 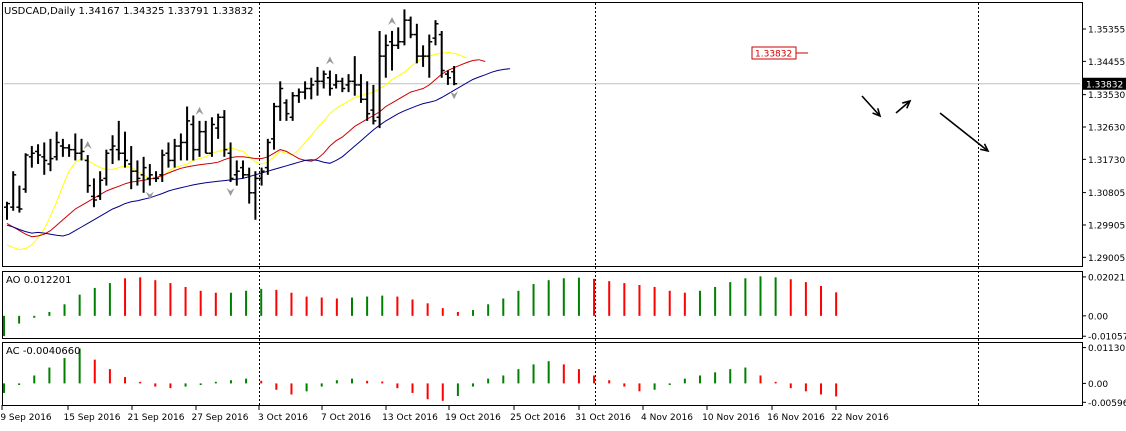 What do you see at coordinates (1098, 385) in the screenshot?
I see `ac-tick-label: 0.00` at bounding box center [1098, 385].